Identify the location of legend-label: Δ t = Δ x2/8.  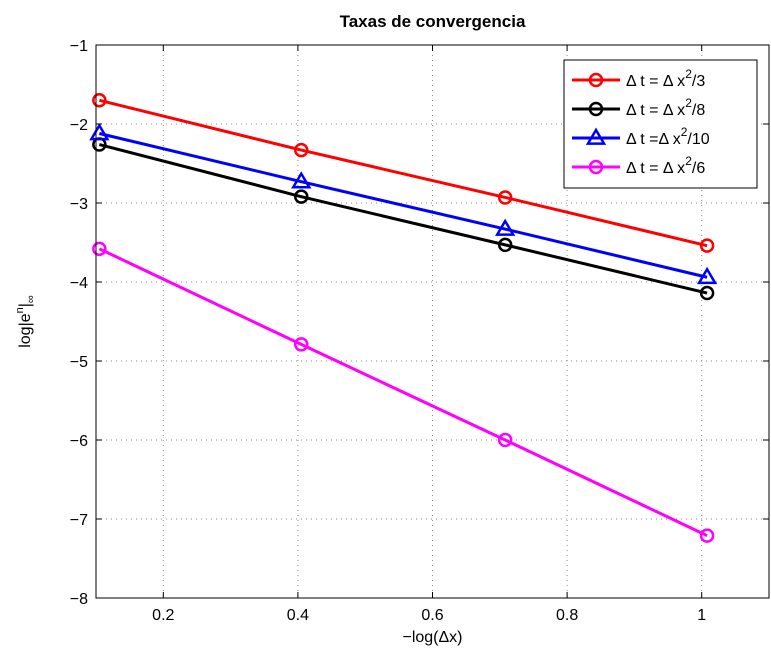
(665, 107).